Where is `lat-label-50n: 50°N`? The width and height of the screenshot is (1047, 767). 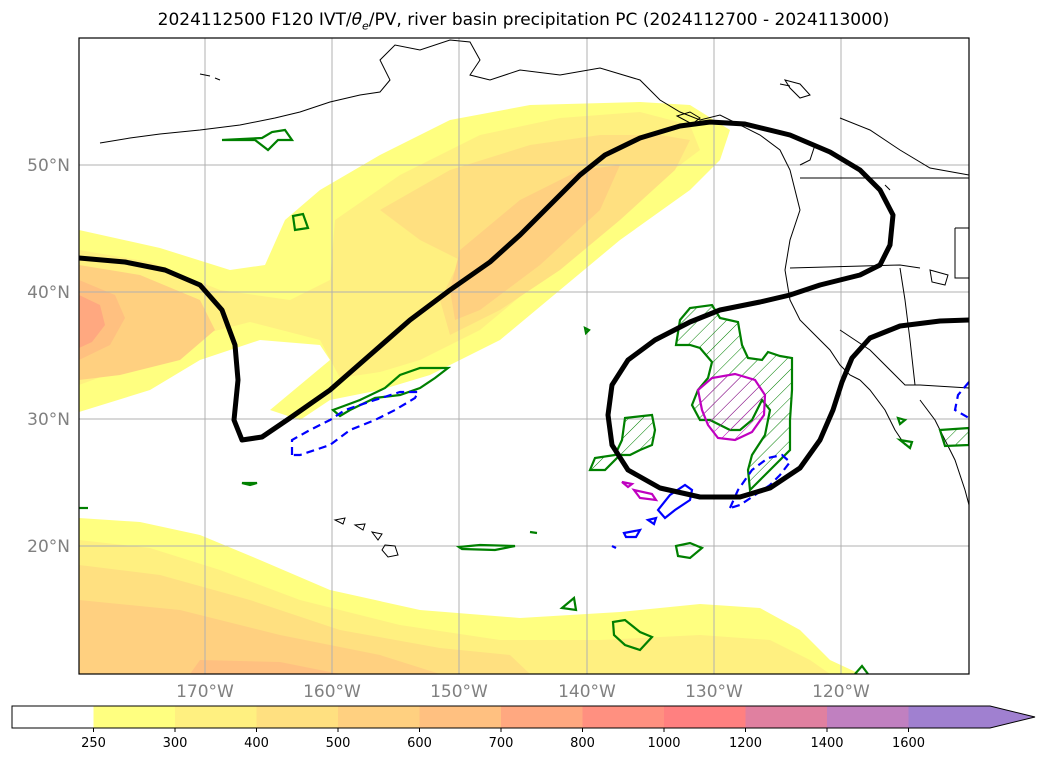 lat-label-50n: 50°N is located at coordinates (48, 166).